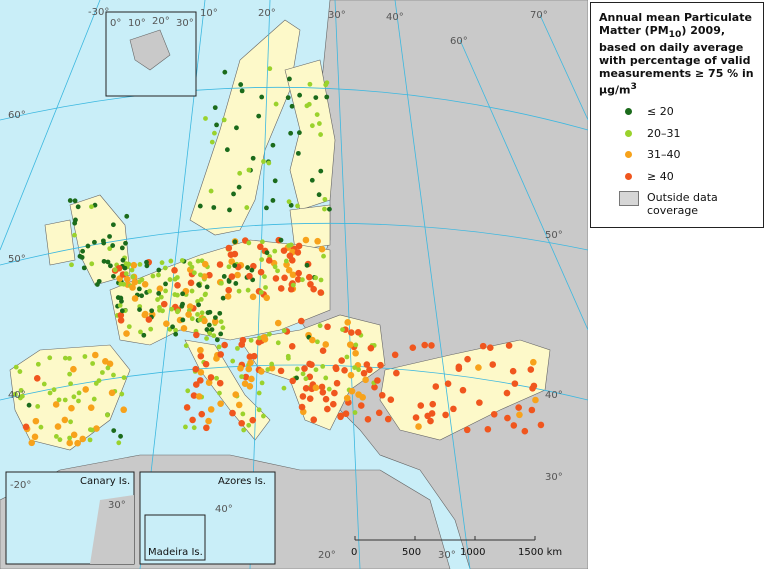 This screenshot has width=768, height=569. What do you see at coordinates (633, 87) in the screenshot?
I see `title-part: 3` at bounding box center [633, 87].